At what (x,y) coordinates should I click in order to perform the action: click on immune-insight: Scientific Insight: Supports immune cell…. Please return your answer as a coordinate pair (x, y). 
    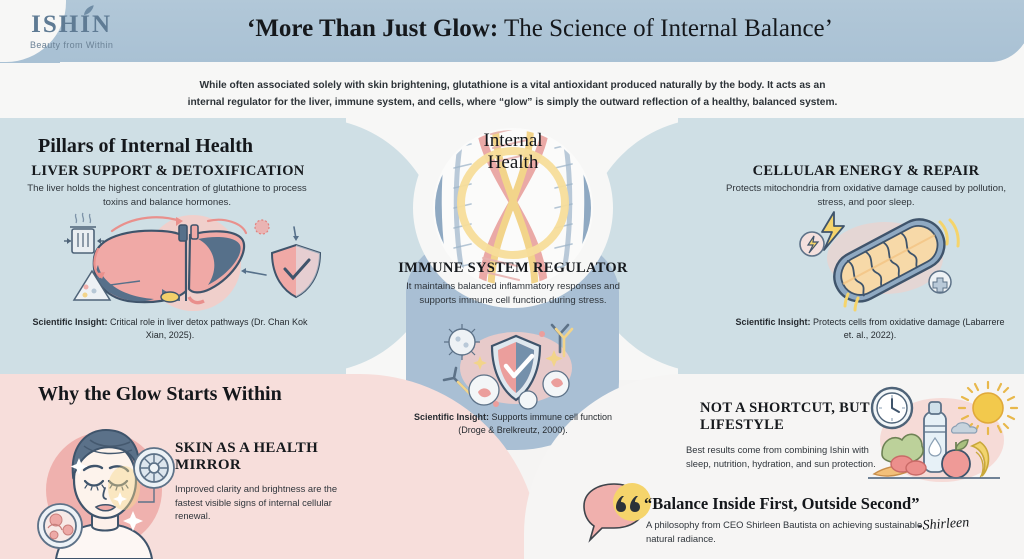
    Looking at the image, I should click on (513, 424).